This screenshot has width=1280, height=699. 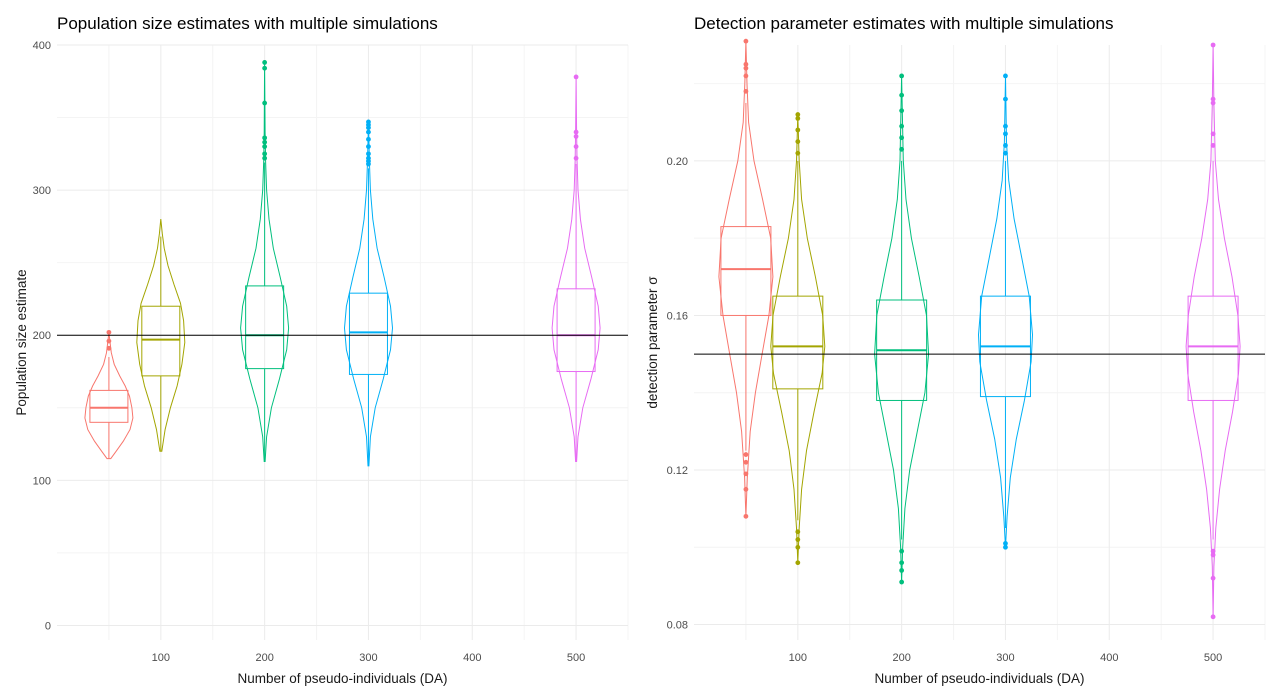 I want to click on y-tick-label: 0.16, so click(x=677, y=316).